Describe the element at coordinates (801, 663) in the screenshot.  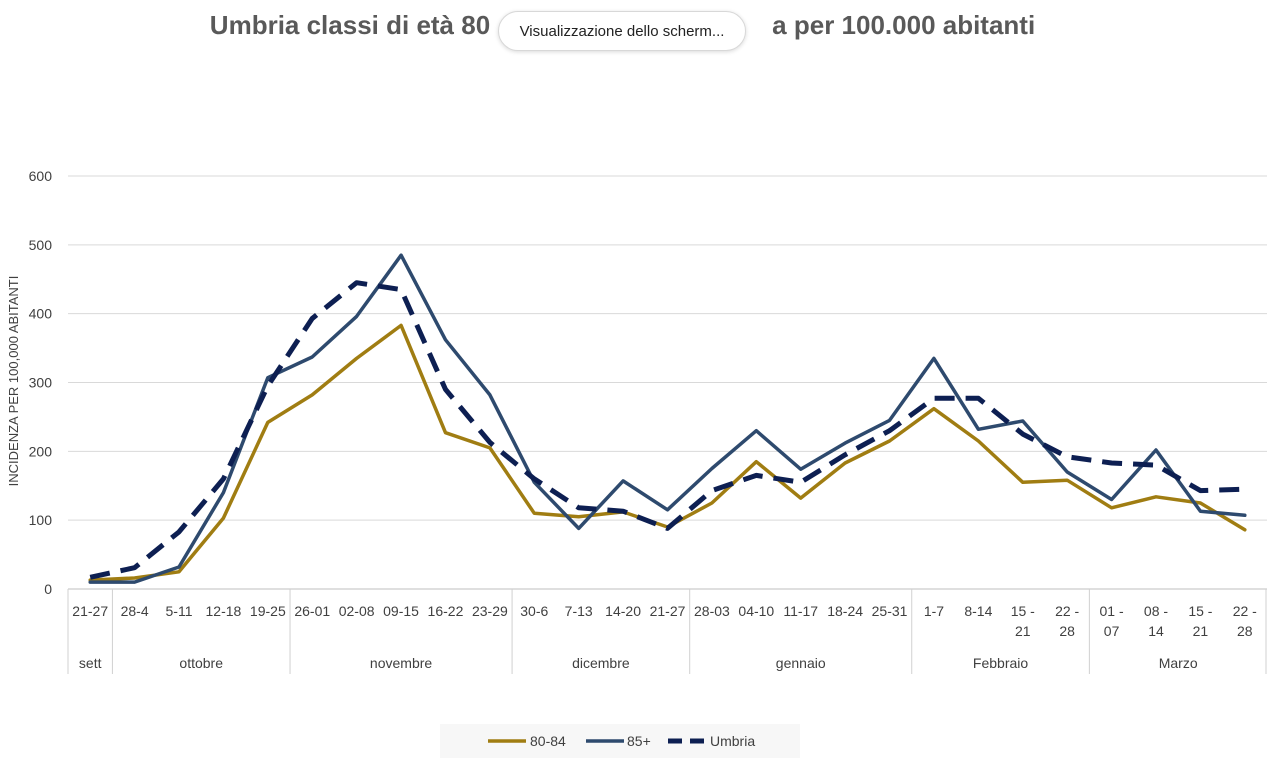
I see `month-group-label: gennaio` at that location.